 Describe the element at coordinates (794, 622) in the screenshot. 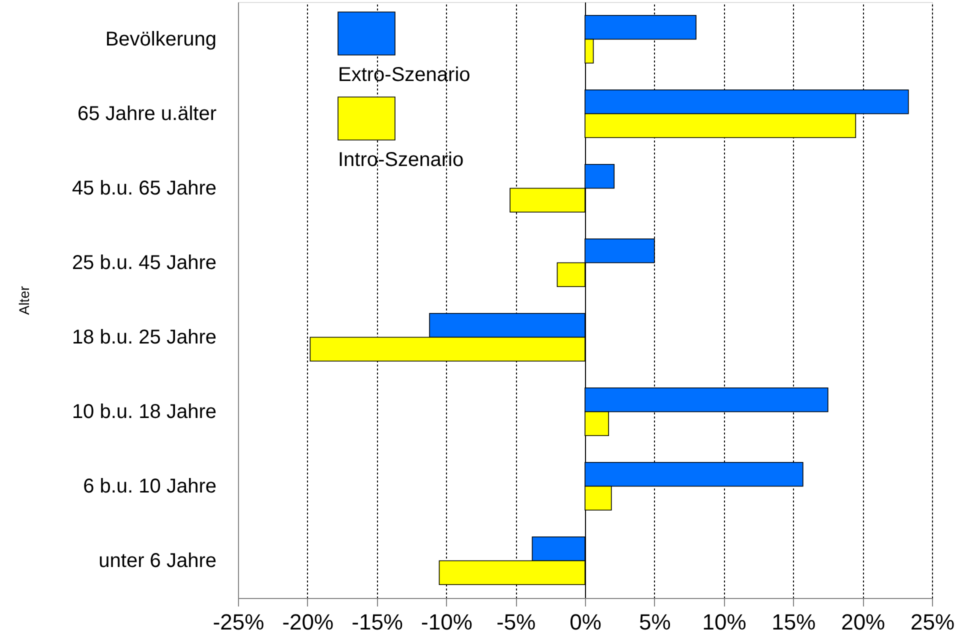

I see `x-tick-label: 15%` at that location.